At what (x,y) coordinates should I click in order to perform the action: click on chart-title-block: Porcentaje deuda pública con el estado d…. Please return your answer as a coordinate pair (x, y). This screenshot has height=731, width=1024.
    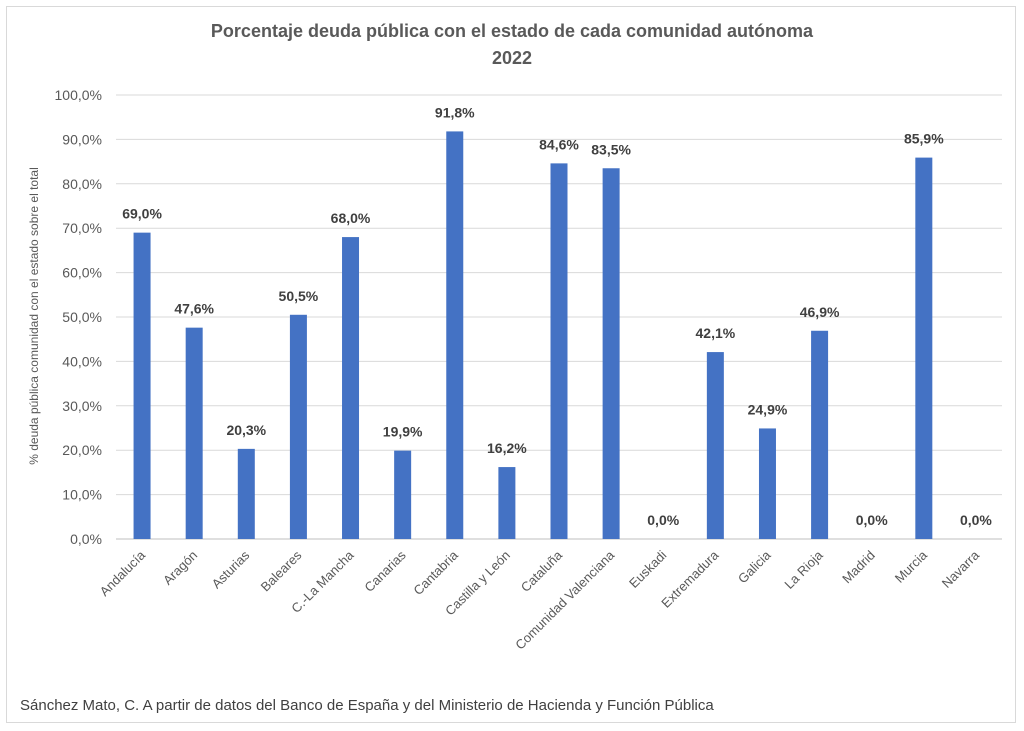
    Looking at the image, I should click on (512, 45).